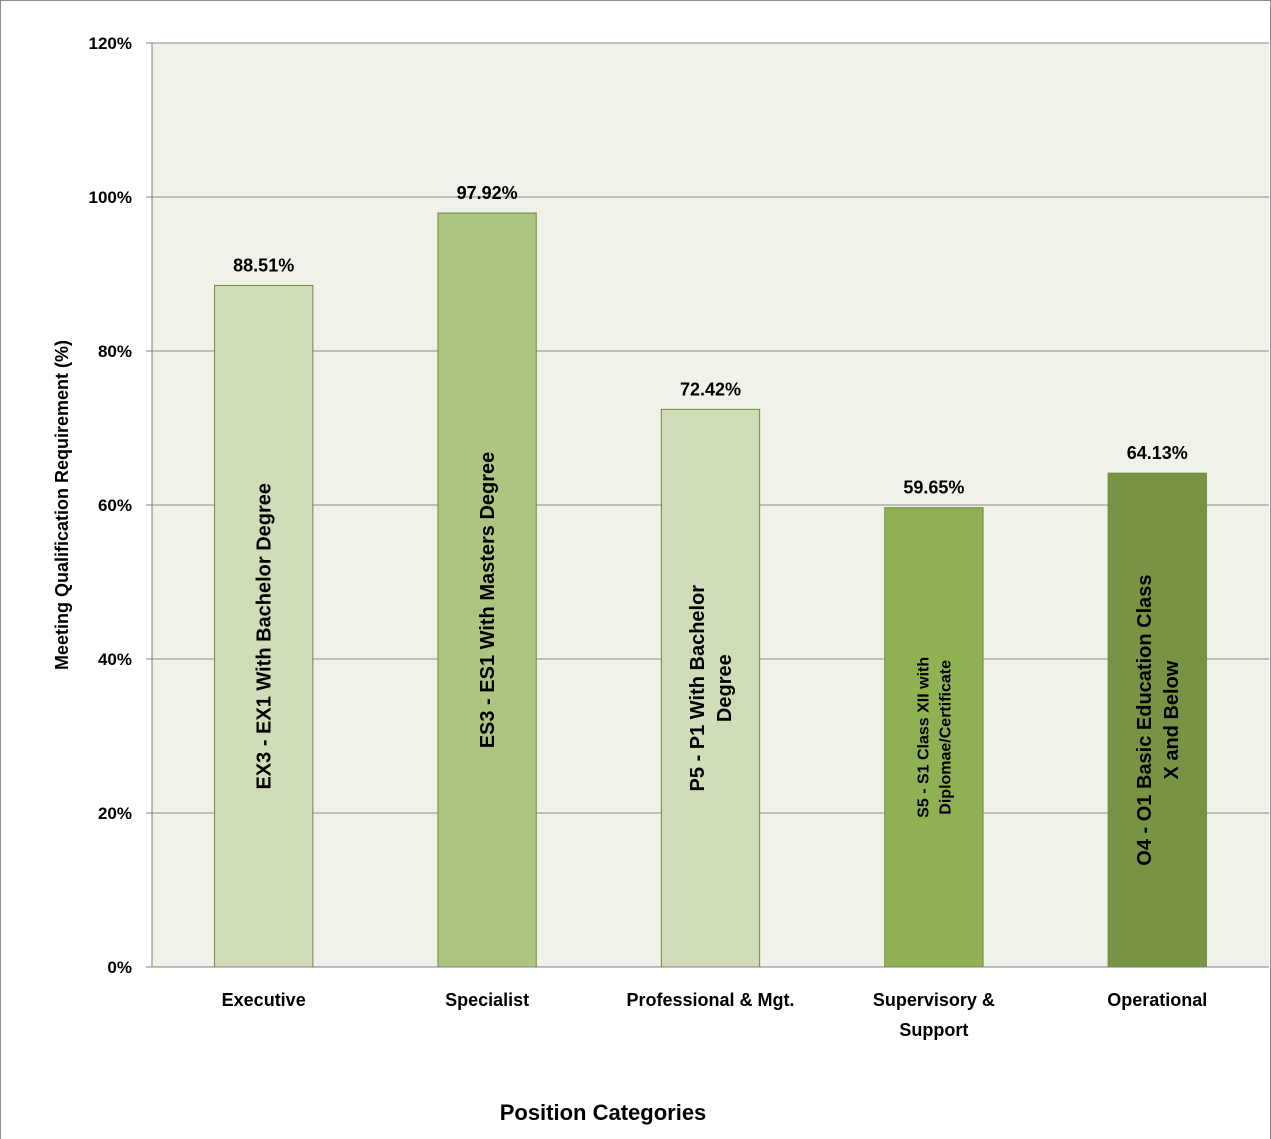 The height and width of the screenshot is (1139, 1271). I want to click on x-axis-title: Position Categories, so click(603, 1112).